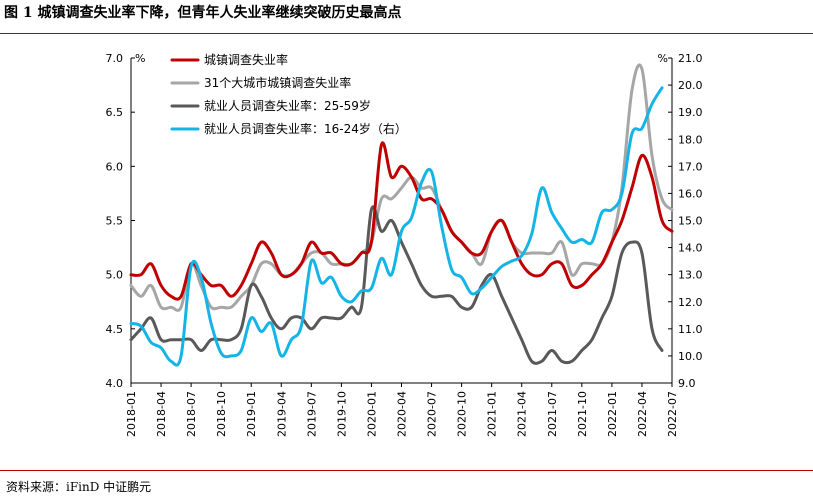 This screenshot has height=502, width=813. I want to click on right-tick-label: 21.0, so click(690, 58).